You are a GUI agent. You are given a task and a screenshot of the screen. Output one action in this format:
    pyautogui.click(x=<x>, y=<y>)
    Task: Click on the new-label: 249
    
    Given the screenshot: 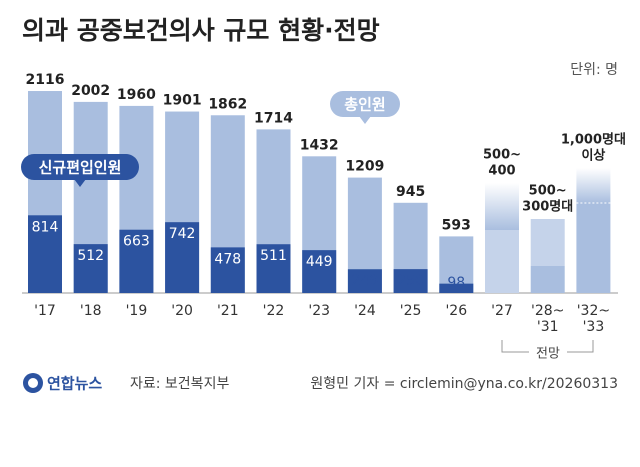 What is the action you would take?
    pyautogui.click(x=365, y=281)
    